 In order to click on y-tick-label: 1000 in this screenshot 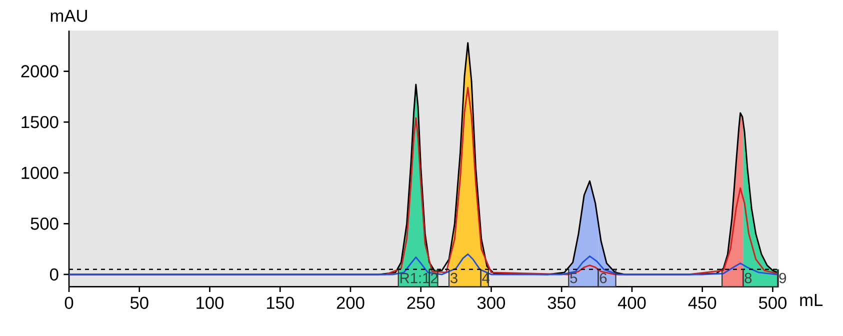, I will do `click(40, 173)`.